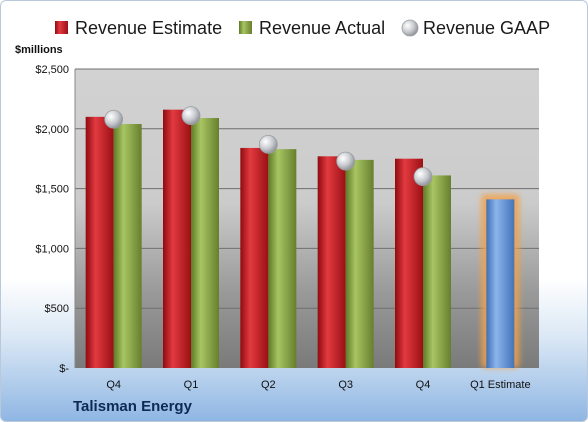  I want to click on gaap-markers, so click(268, 146).